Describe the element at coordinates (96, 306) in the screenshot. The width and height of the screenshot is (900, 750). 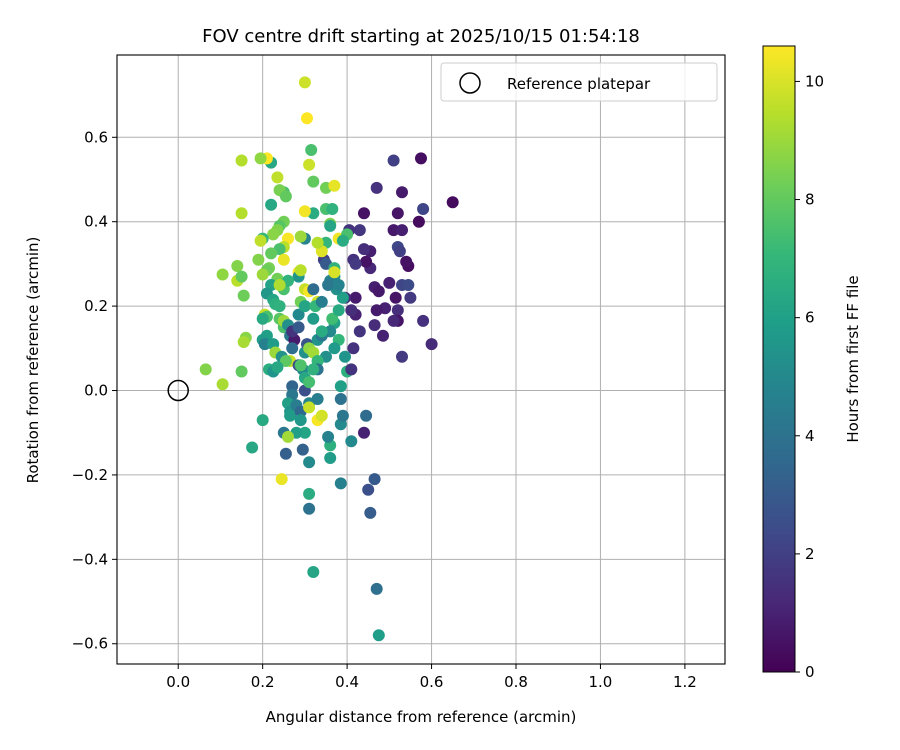
I see `y-tick-label: 0.2` at that location.